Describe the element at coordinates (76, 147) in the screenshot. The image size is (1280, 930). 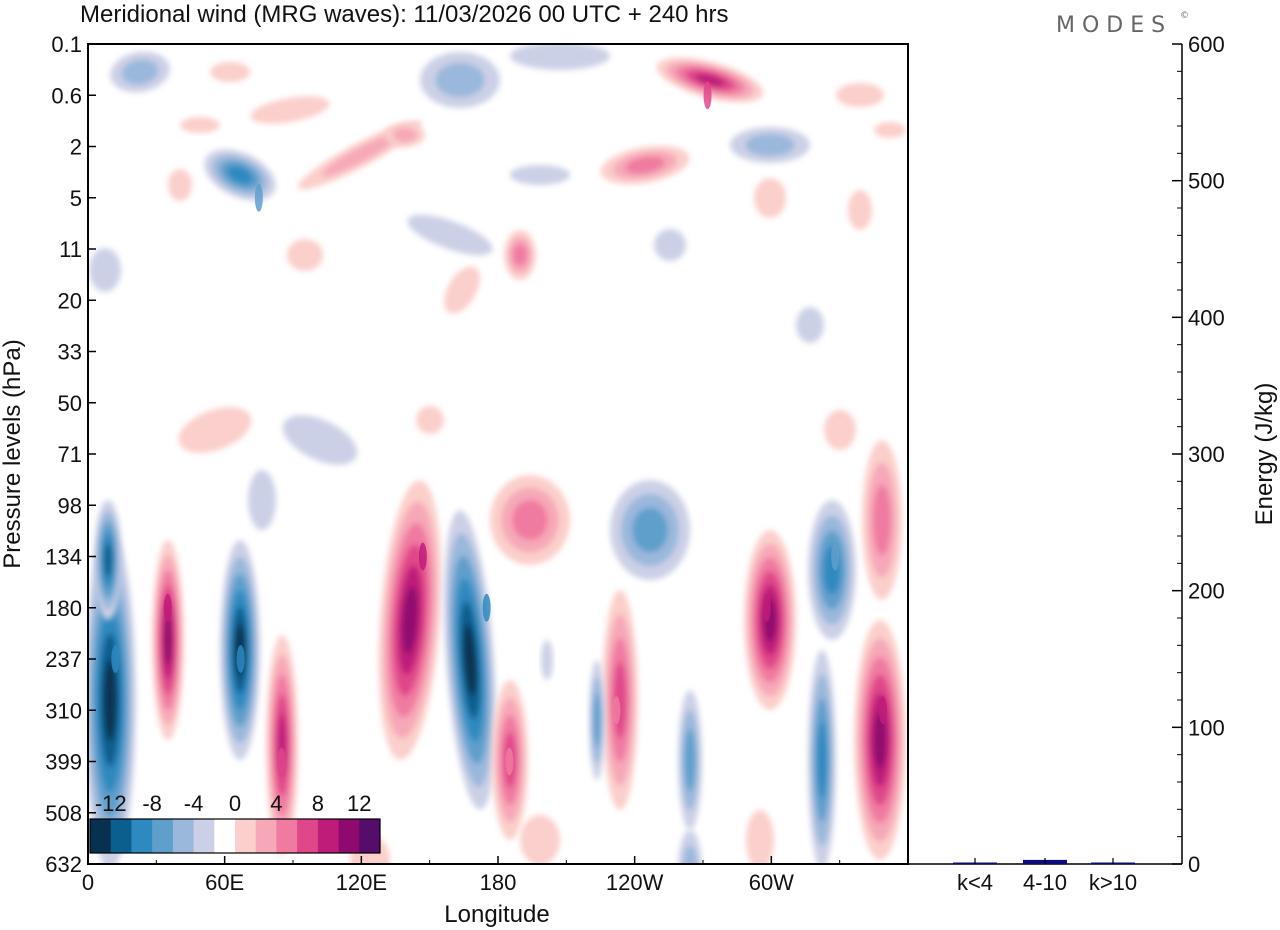
I see `y-tick-label: 2` at that location.